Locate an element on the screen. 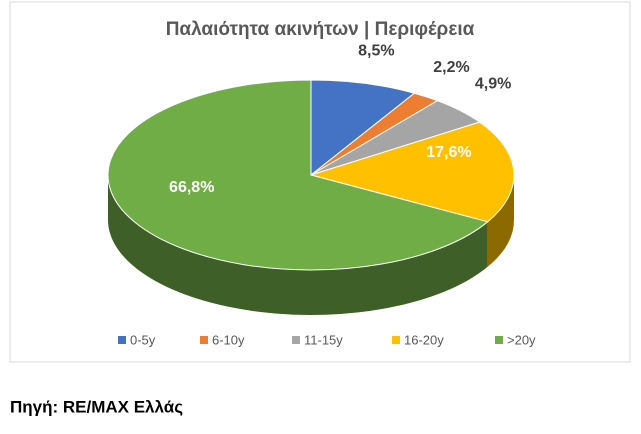 This screenshot has width=641, height=434. data-label: 8,5% is located at coordinates (376, 50).